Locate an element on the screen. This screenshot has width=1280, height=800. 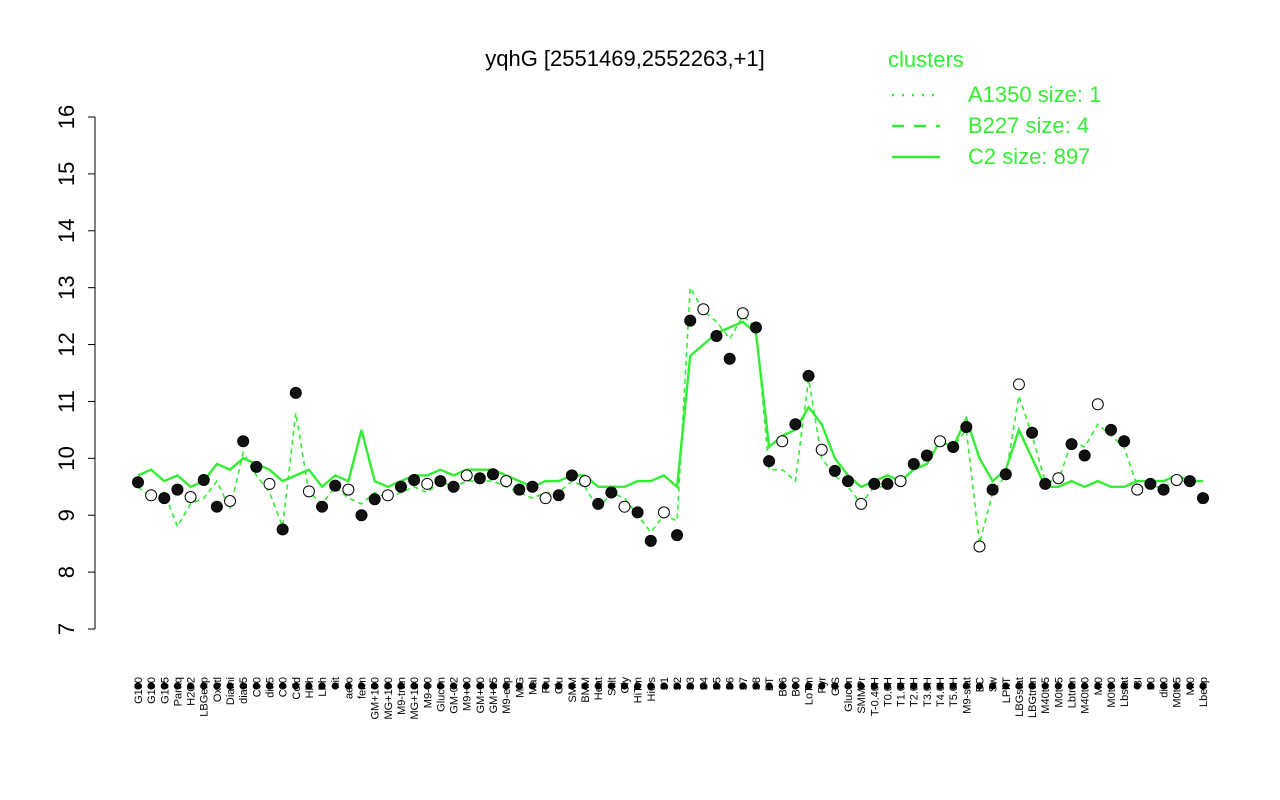
x-tick-label: Heat is located at coordinates (599, 688).